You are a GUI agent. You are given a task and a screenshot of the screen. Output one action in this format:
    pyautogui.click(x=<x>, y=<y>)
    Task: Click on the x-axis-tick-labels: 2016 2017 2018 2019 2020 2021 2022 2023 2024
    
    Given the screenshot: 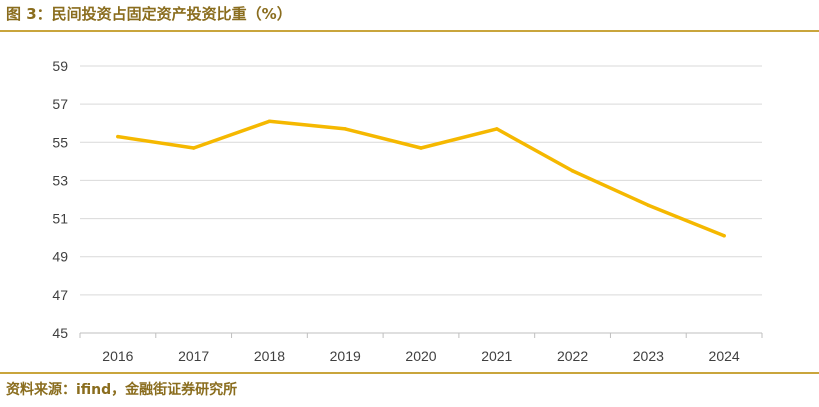 What is the action you would take?
    pyautogui.click(x=421, y=348)
    